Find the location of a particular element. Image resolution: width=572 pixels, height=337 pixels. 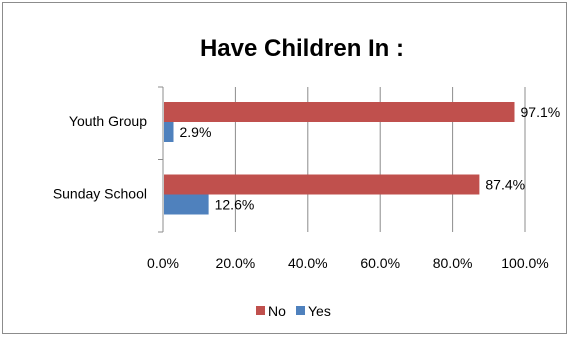

data-label: 97.1% is located at coordinates (541, 112).